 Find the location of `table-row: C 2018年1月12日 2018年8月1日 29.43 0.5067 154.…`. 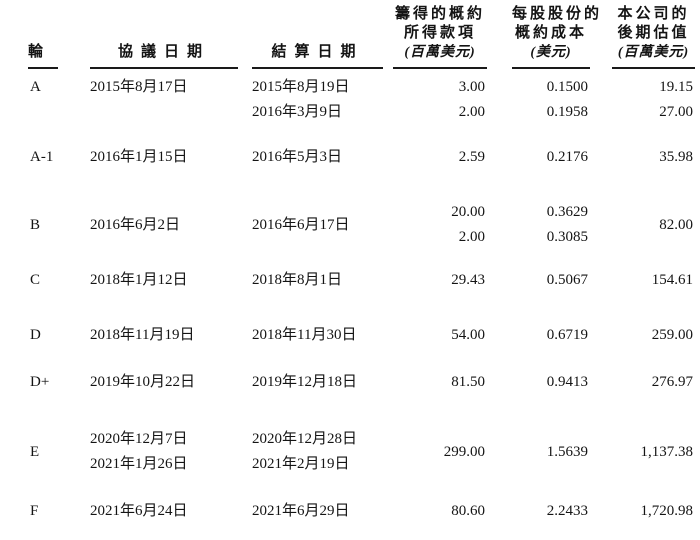

table-row: C 2018年1月12日 2018年8月1日 29.43 0.5067 154.… is located at coordinates (364, 280).